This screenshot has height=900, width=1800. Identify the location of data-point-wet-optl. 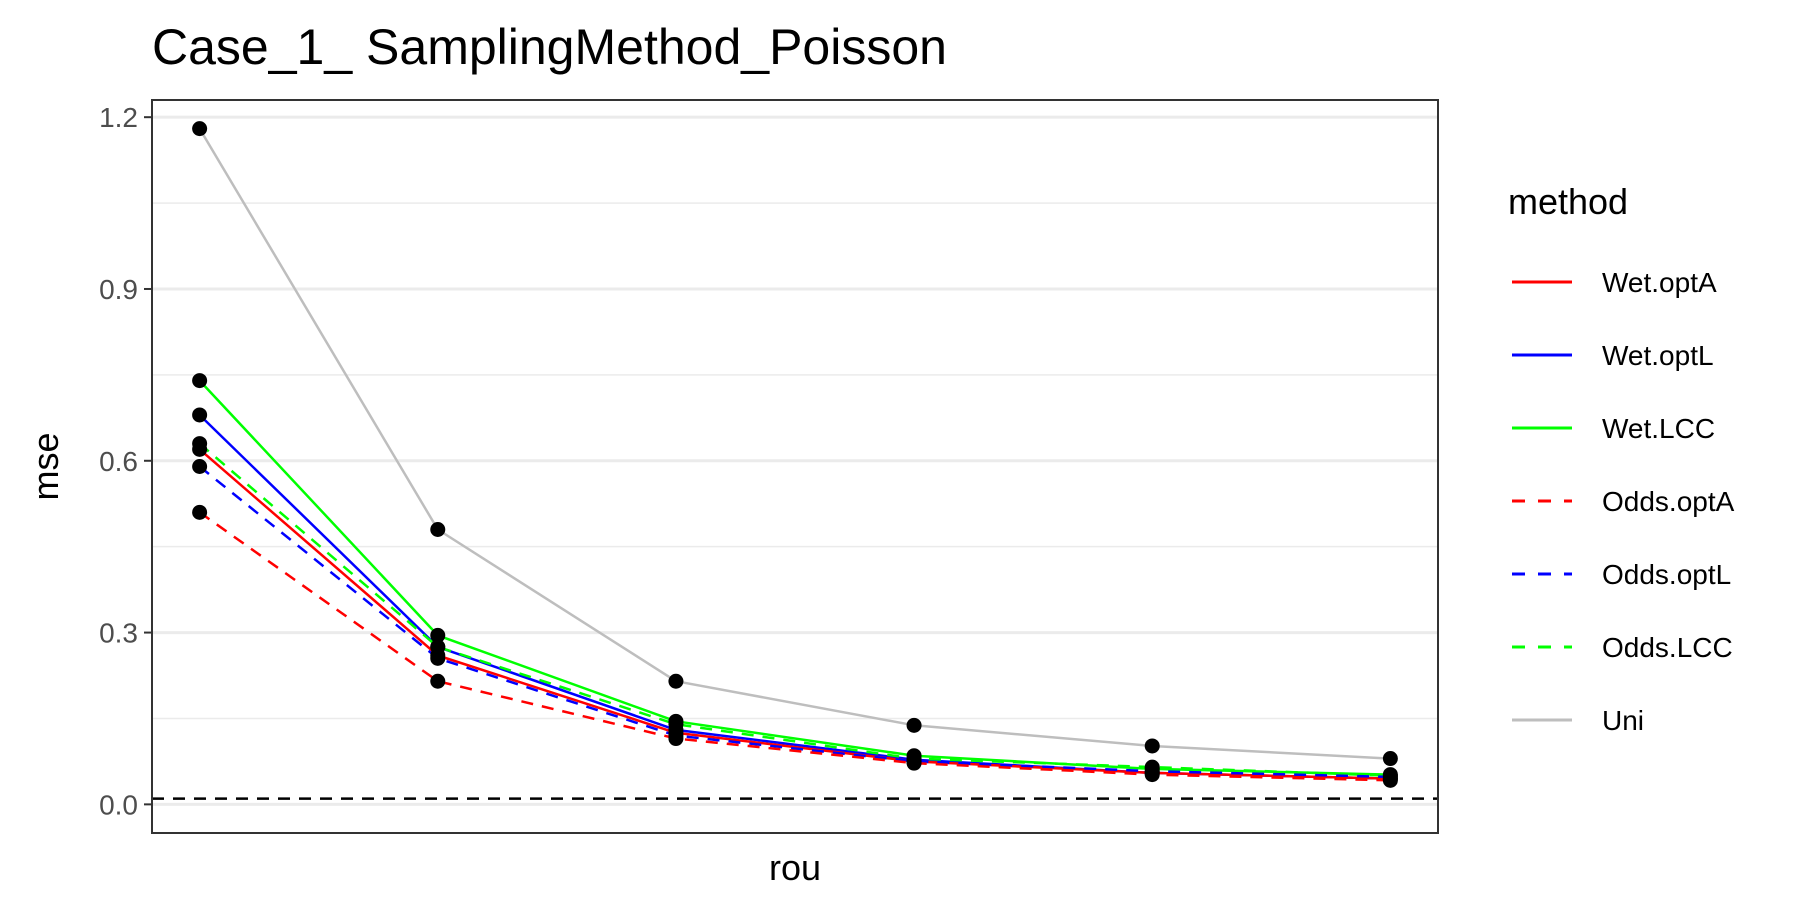
(200, 415).